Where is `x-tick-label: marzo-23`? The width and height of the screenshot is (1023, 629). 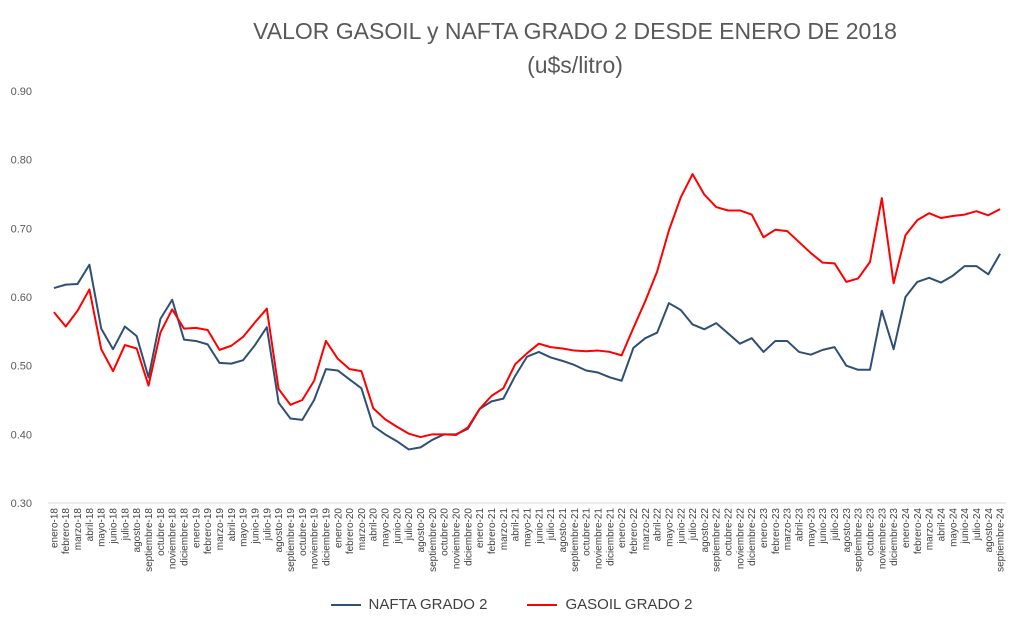
x-tick-label: marzo-23 is located at coordinates (788, 529).